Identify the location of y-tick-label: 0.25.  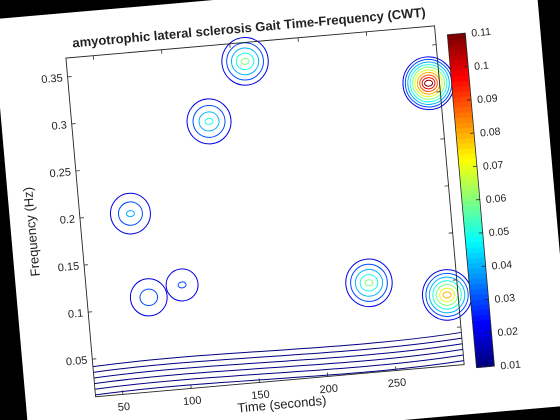
(60, 173).